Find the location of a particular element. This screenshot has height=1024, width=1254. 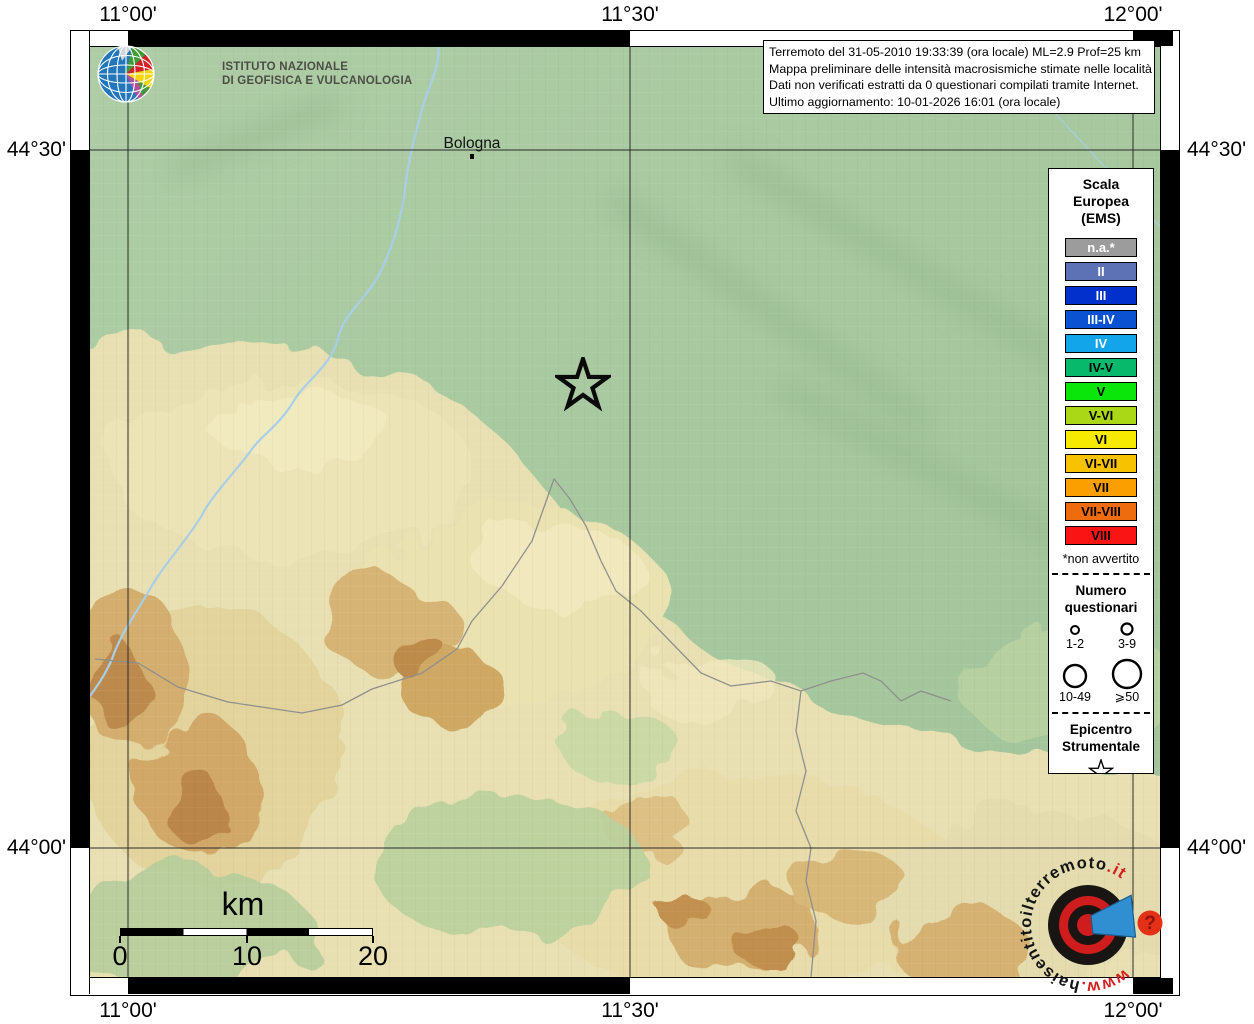

legend-epicenter-title: Epicentro Strumentale is located at coordinates (1101, 738).